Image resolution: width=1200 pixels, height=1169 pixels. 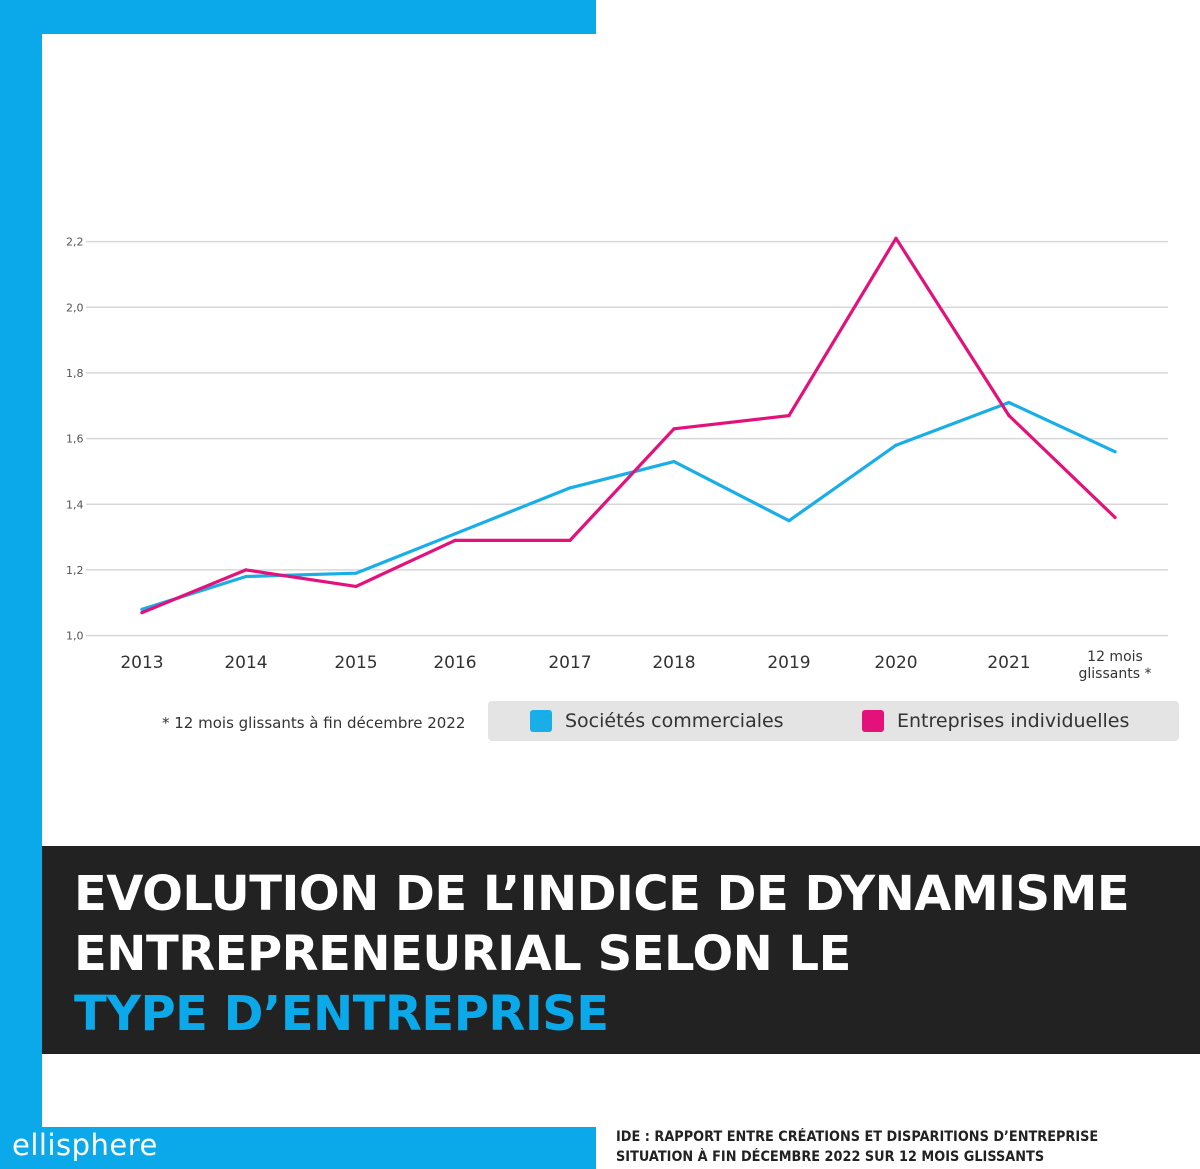 I want to click on accent-bar-top, so click(x=298, y=17).